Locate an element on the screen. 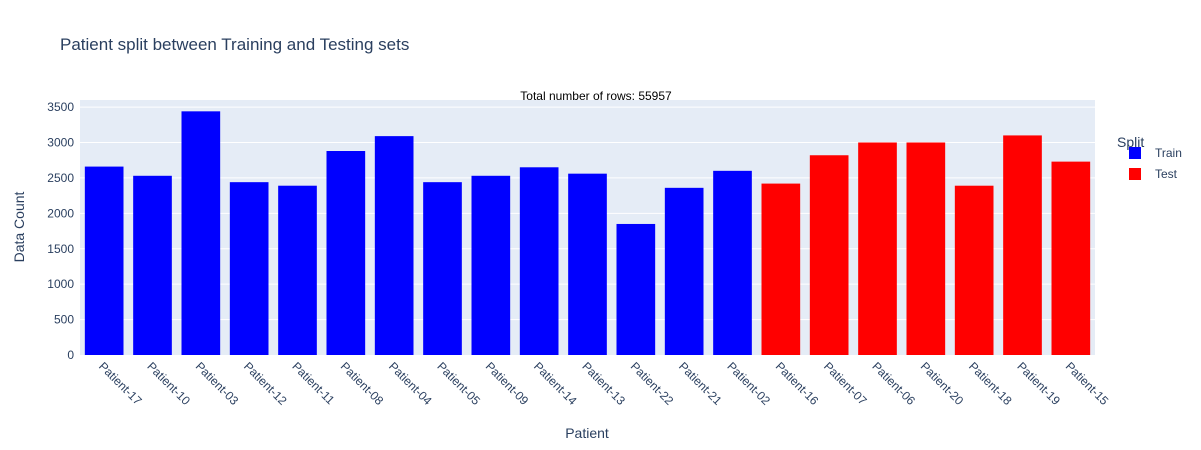 Image resolution: width=1201 pixels, height=450 pixels. x-tick-label: Patient-15 is located at coordinates (1087, 383).